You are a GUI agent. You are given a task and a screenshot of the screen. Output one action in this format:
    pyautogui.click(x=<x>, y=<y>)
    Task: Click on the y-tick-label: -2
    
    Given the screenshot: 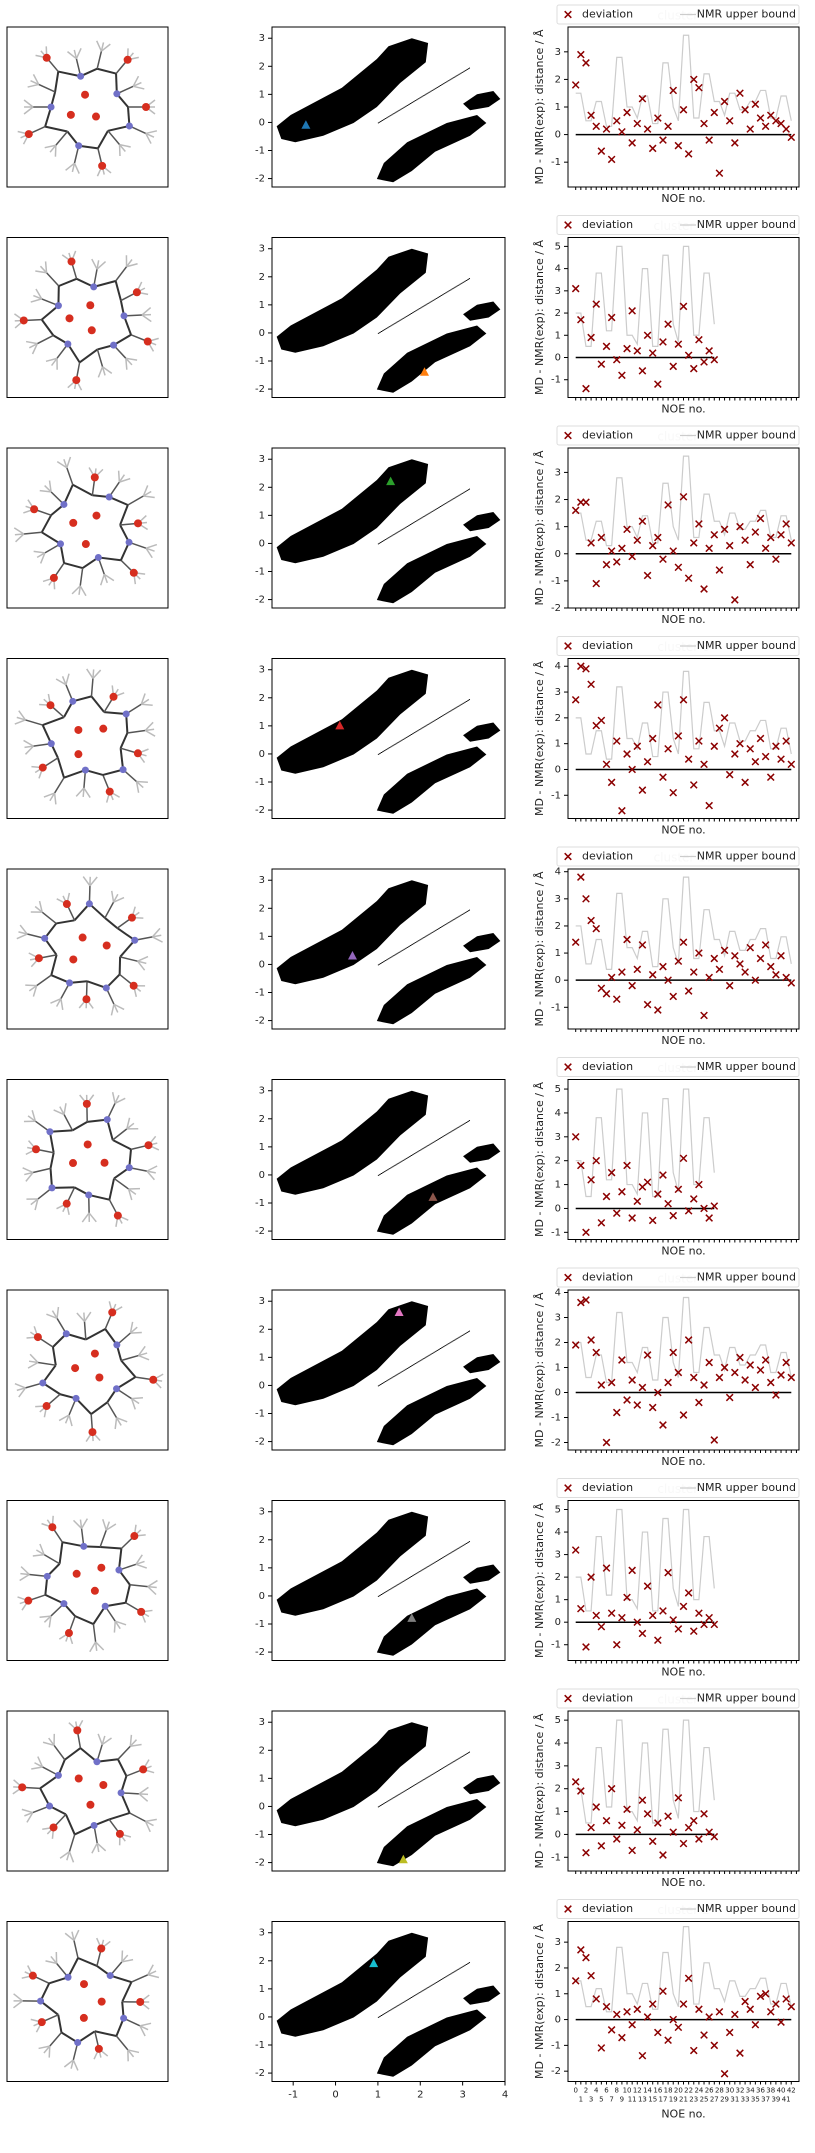 What is the action you would take?
    pyautogui.click(x=260, y=810)
    